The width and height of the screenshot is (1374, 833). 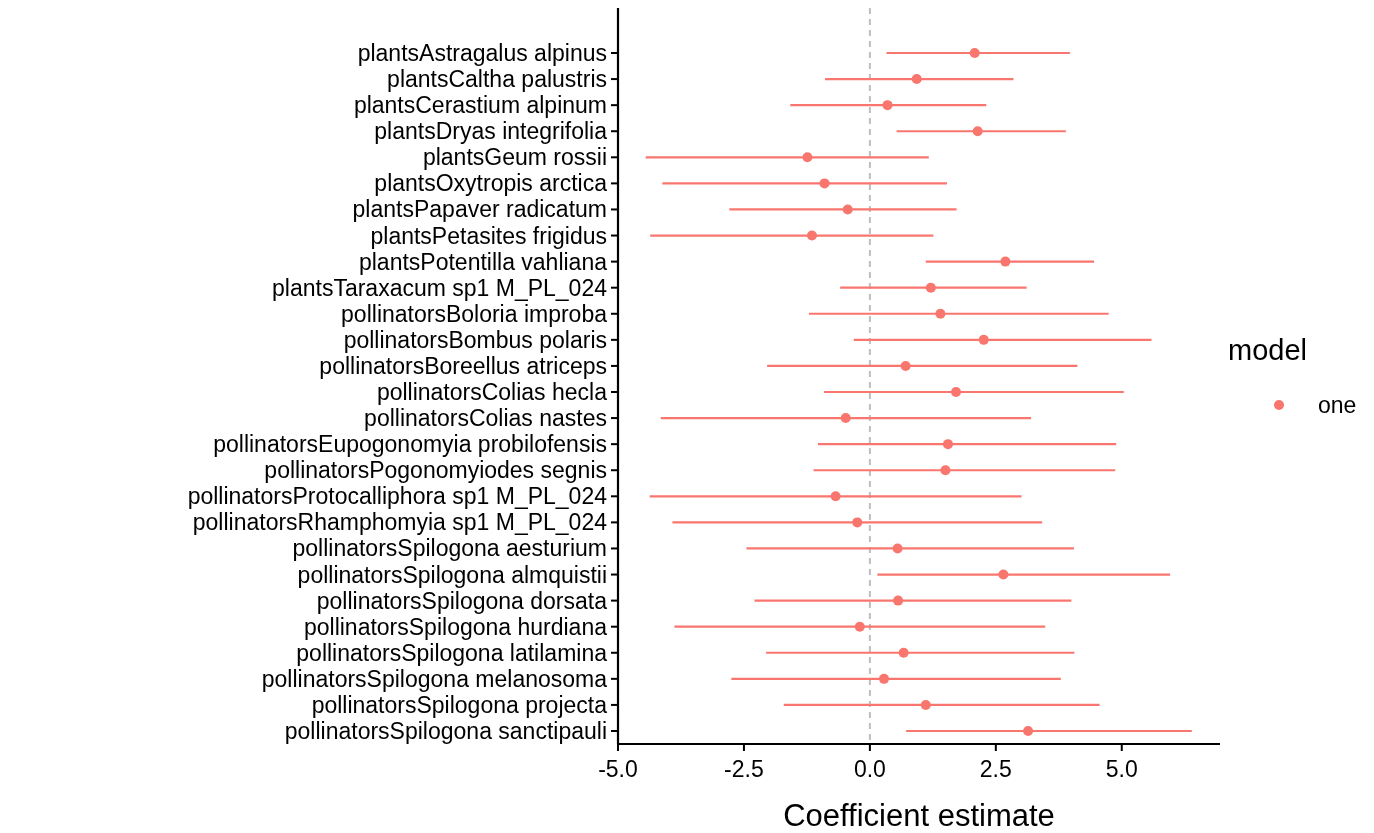 I want to click on y-tick-label: pollinatorsSpilogona melanosoma, so click(x=434, y=678).